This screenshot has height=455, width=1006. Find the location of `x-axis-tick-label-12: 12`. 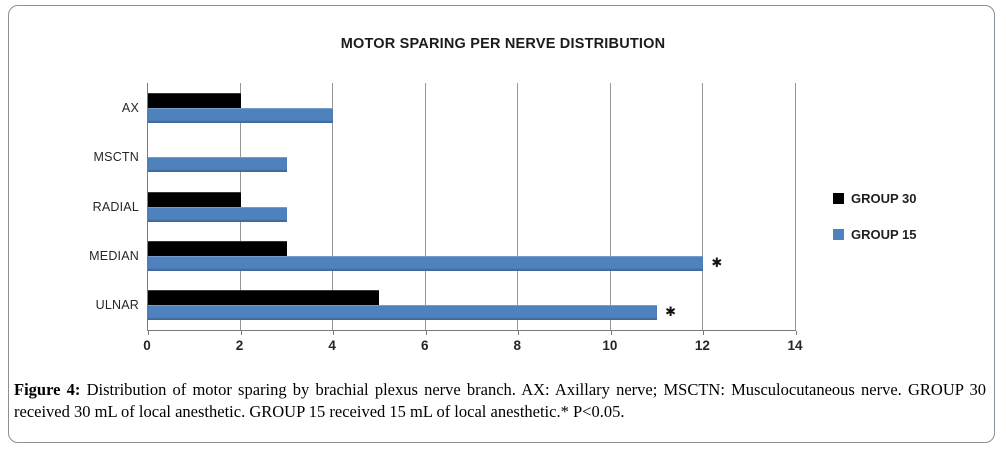

x-axis-tick-label-12: 12 is located at coordinates (702, 345).